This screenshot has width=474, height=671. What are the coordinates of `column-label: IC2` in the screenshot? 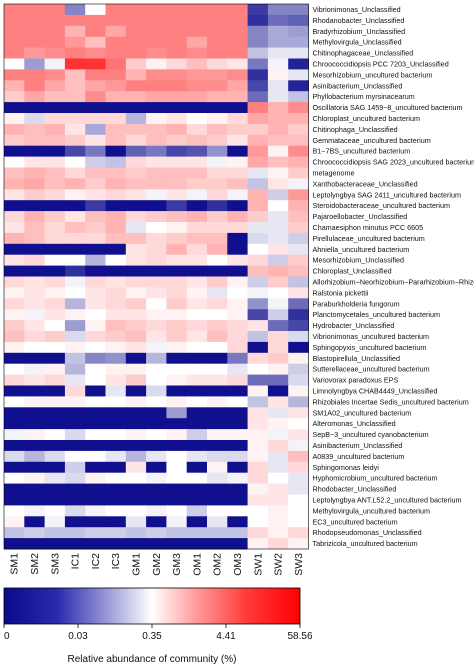 It's located at (96, 561).